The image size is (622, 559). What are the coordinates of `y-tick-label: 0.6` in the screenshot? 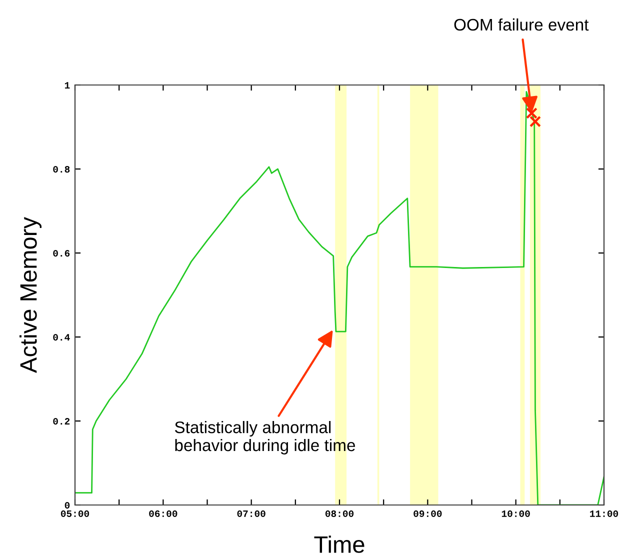 It's located at (61, 253).